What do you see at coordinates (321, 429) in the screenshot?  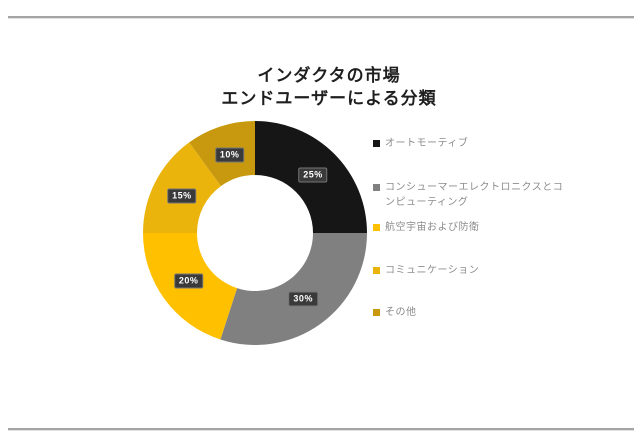 I see `bottom-divider` at bounding box center [321, 429].